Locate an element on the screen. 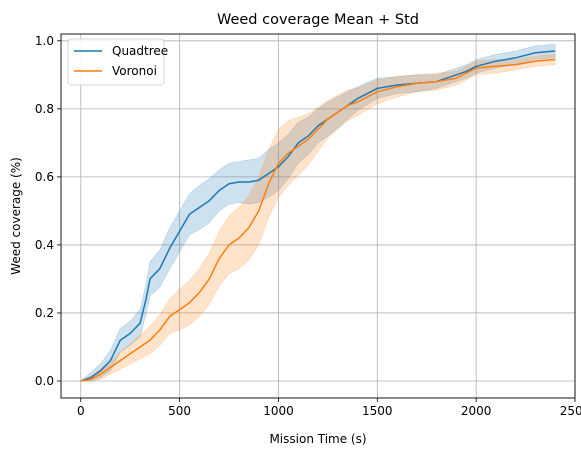 This screenshot has height=455, width=581. y-tick-label: 0.0 is located at coordinates (44, 381).